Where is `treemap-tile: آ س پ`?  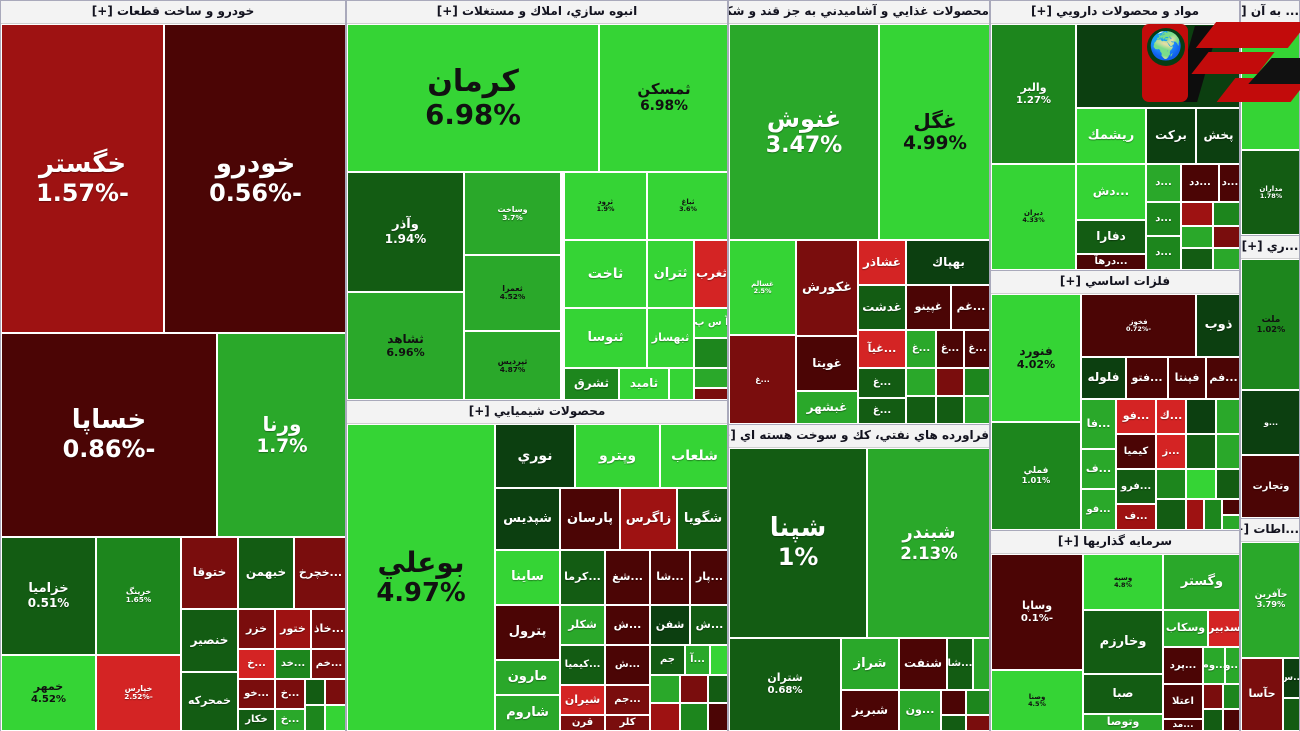
treemap-tile: آ س پ is located at coordinates (710, 323).